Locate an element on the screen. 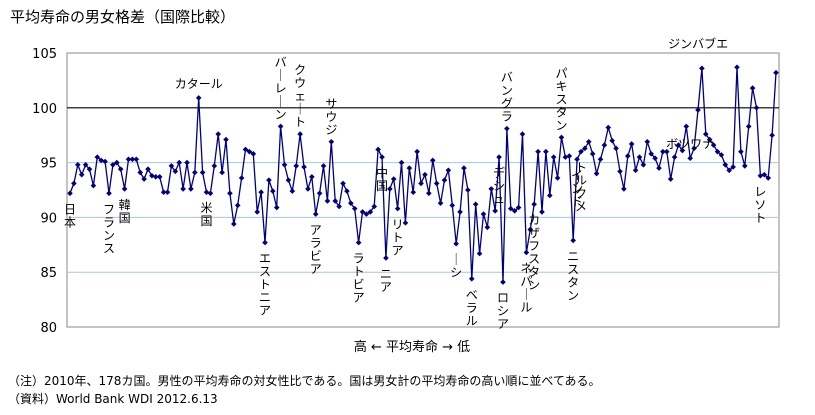 The width and height of the screenshot is (815, 415). annotation-label: バングラ is located at coordinates (507, 97).